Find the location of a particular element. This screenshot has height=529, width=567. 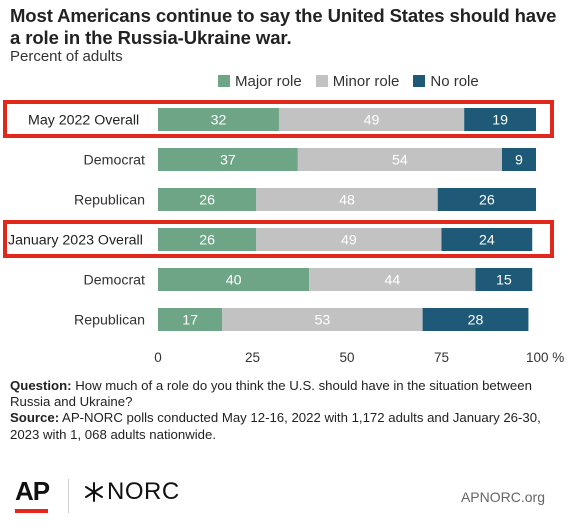

legend-label-minor: Minor role is located at coordinates (366, 81).